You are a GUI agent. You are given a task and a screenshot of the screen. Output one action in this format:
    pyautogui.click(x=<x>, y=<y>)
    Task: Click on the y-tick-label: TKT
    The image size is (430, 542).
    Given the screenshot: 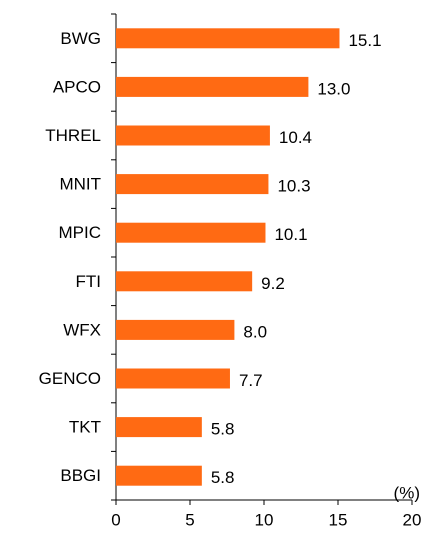 What is the action you would take?
    pyautogui.click(x=85, y=427)
    